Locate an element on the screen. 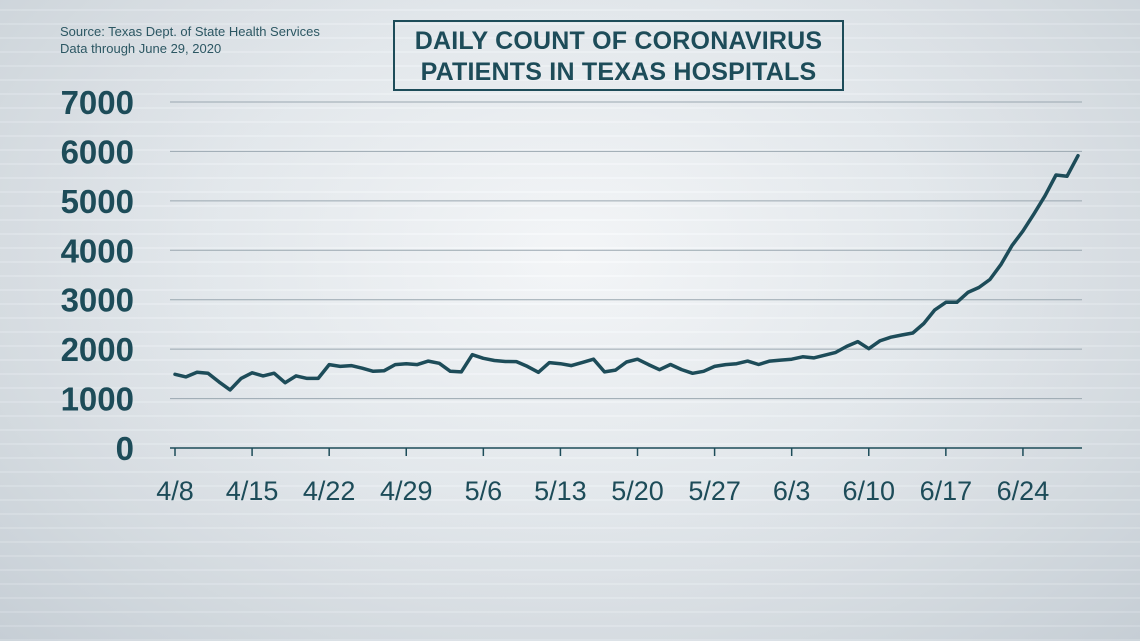  x-tick-label: 6/3 is located at coordinates (792, 491).